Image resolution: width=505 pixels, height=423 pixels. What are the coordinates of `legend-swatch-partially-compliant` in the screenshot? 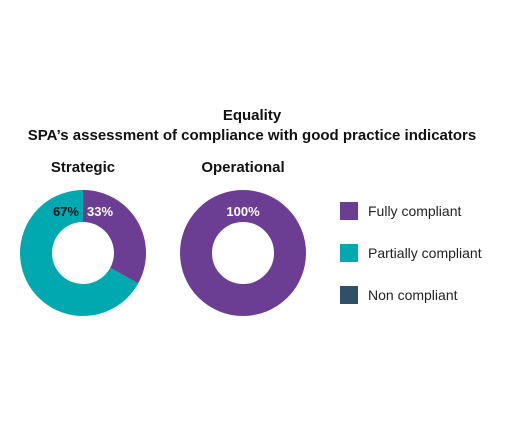 It's located at (349, 253).